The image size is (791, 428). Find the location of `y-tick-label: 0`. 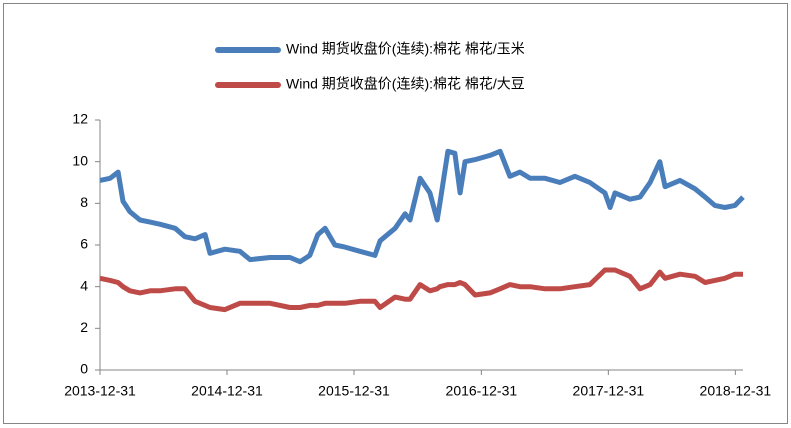

y-tick-label: 0 is located at coordinates (84, 369).